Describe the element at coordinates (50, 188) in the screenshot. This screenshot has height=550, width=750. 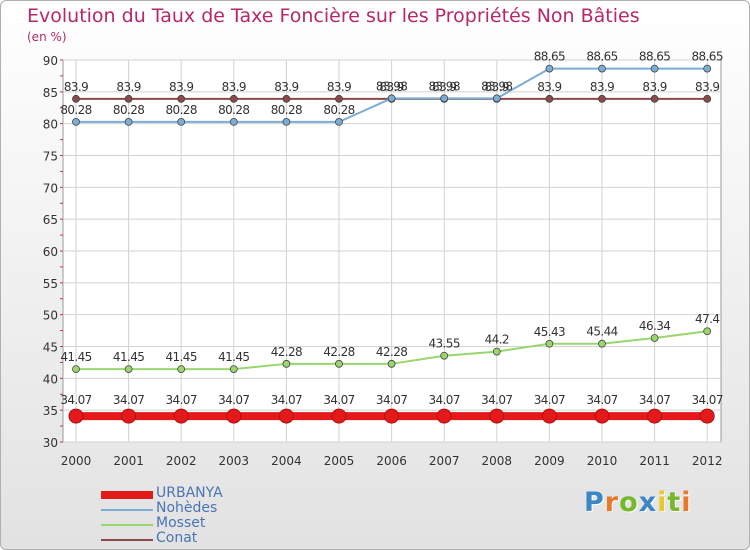
I see `y-tick-label: 70` at that location.